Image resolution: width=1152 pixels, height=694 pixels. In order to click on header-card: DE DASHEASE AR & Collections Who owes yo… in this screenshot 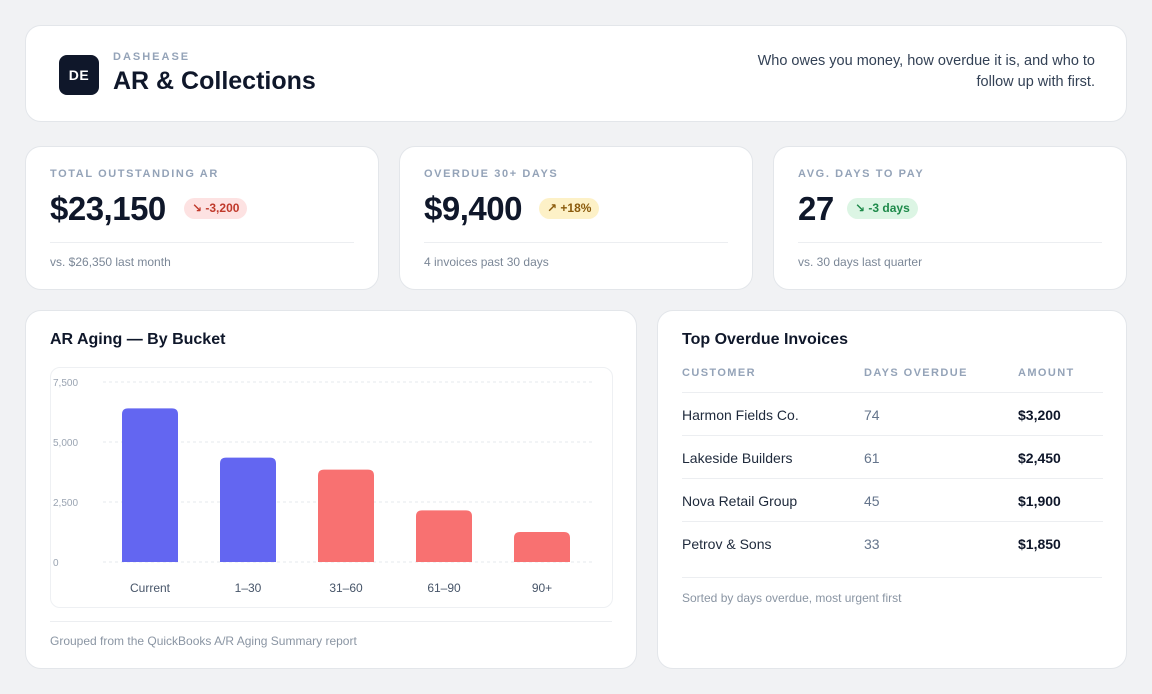, I will do `click(576, 73)`.